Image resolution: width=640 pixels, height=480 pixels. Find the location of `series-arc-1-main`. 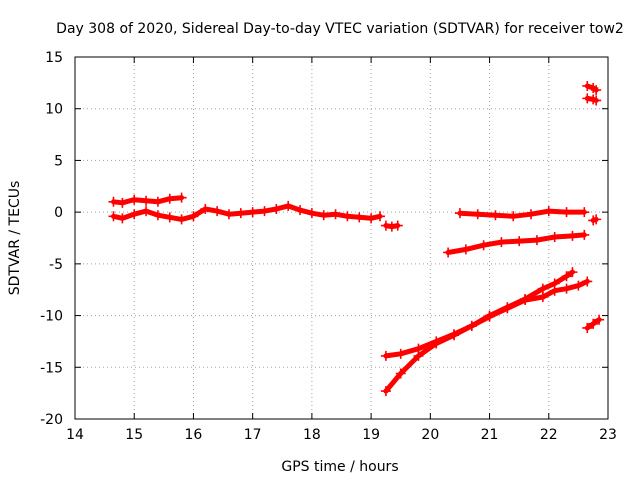

series-arc-1-main is located at coordinates (246, 212).